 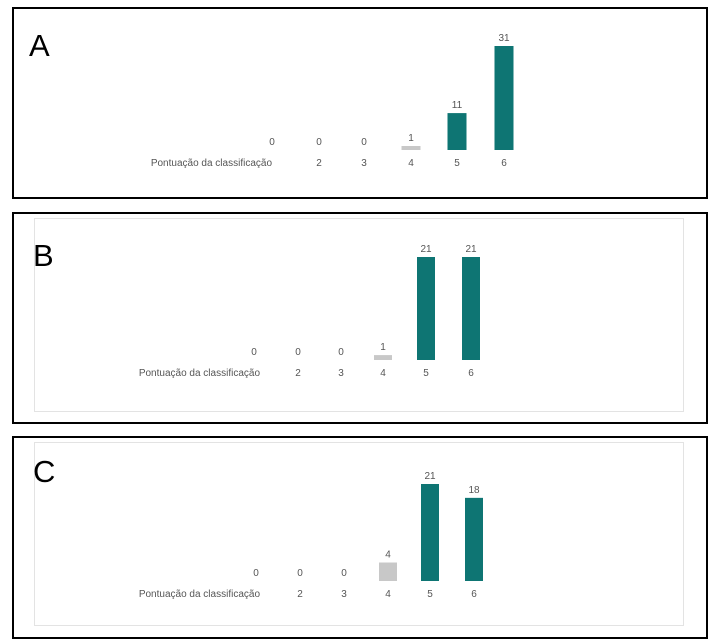 I want to click on bar-chart-c: 0 0 2 0 3 4 4 21 5 18 6 Pontuação da classificação, so click(x=311, y=535).